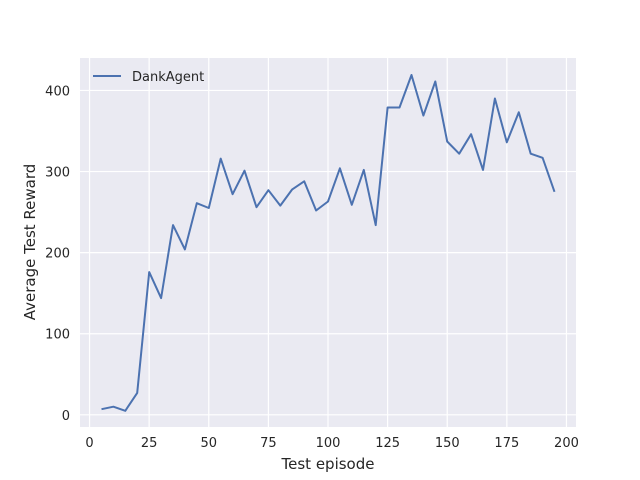  Describe the element at coordinates (328, 464) in the screenshot. I see `x-axis-label: Test episode` at that location.